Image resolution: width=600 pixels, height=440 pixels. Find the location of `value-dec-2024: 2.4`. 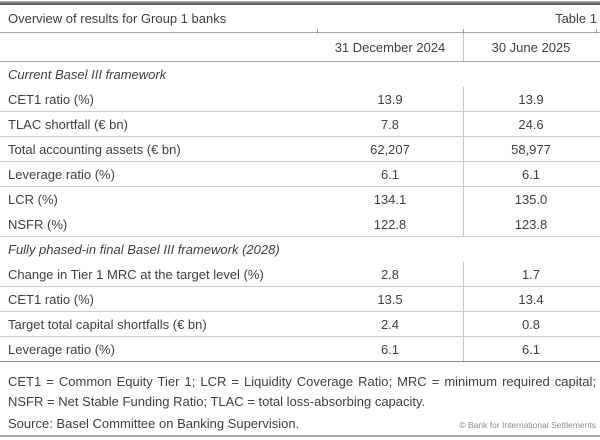

value-dec-2024: 2.4 is located at coordinates (390, 324).